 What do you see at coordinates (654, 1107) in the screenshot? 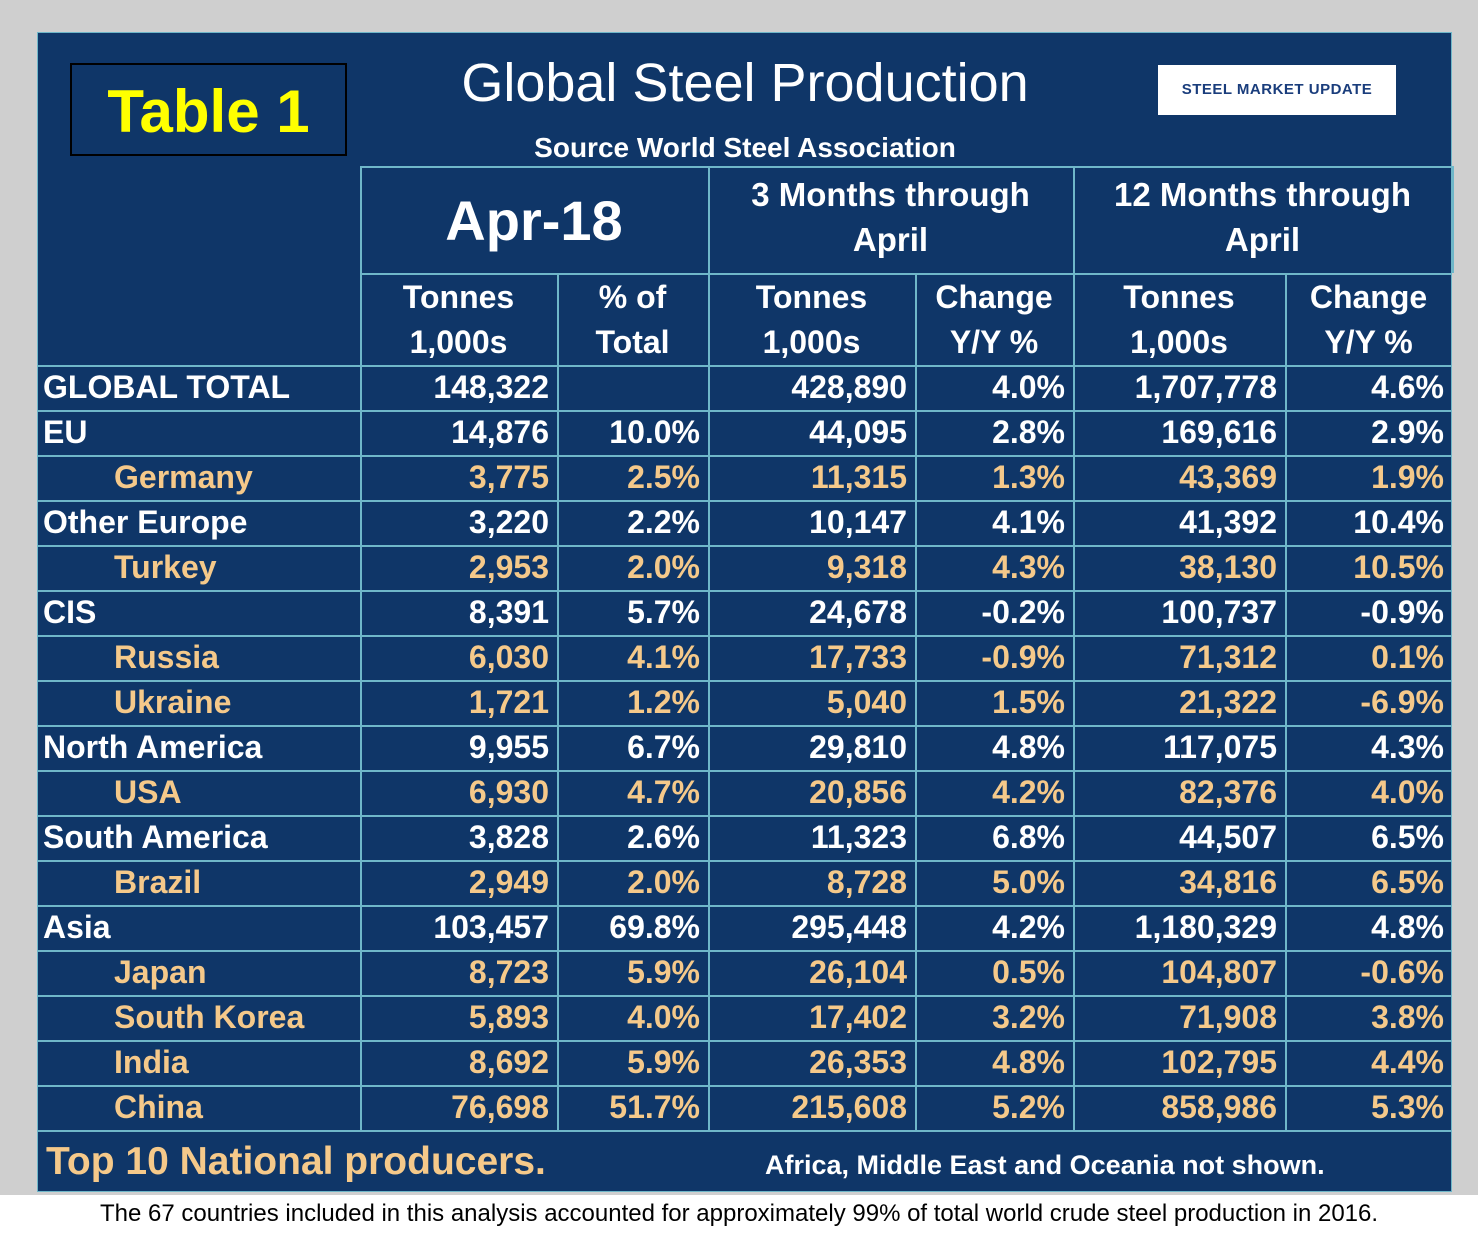
I see `cell: 51.7%` at bounding box center [654, 1107].